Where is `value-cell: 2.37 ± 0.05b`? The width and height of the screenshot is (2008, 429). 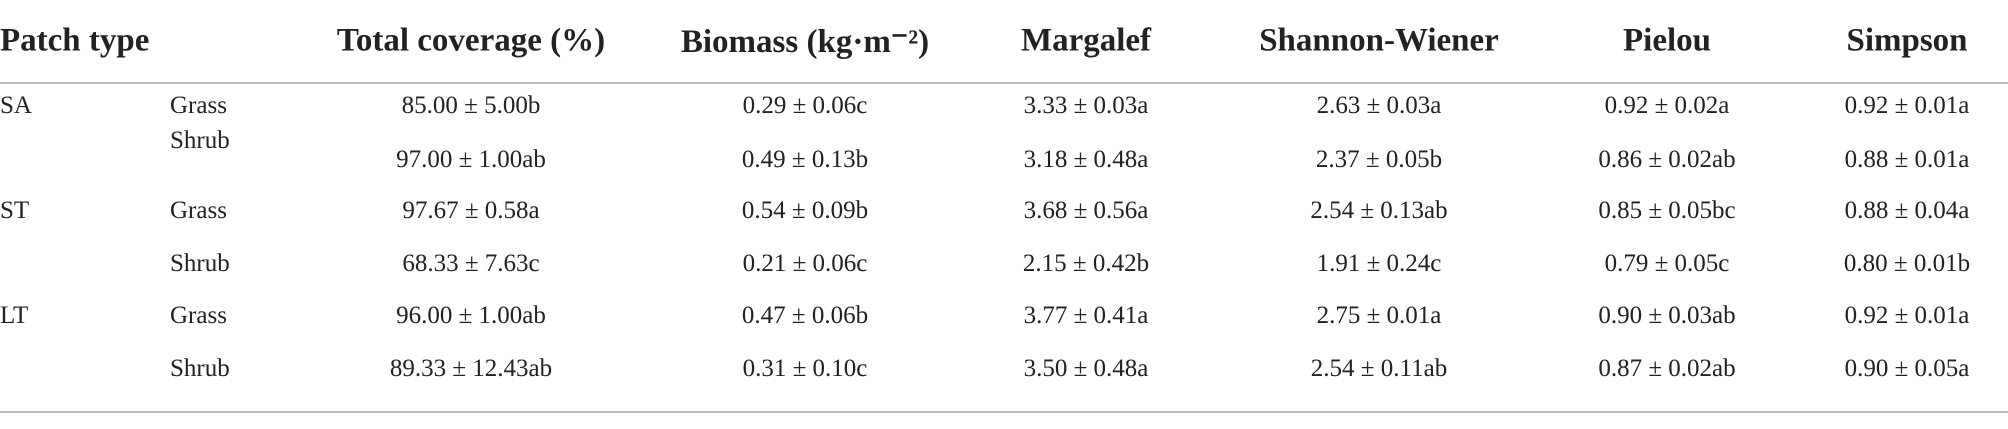
value-cell: 2.37 ± 0.05b is located at coordinates (1379, 159).